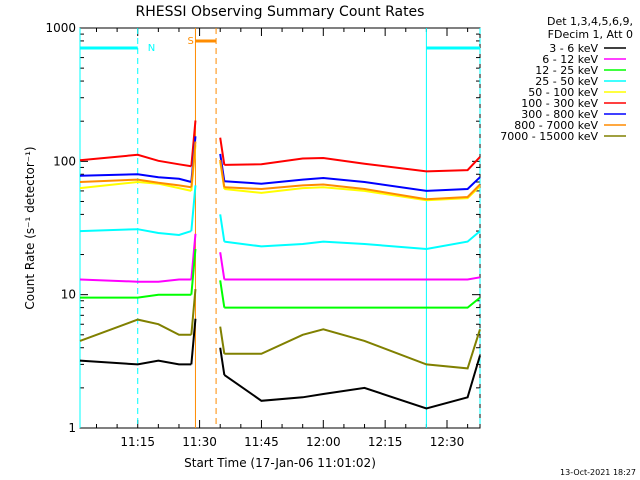  I want to click on x-tick-label: 11:15, so click(137, 442).